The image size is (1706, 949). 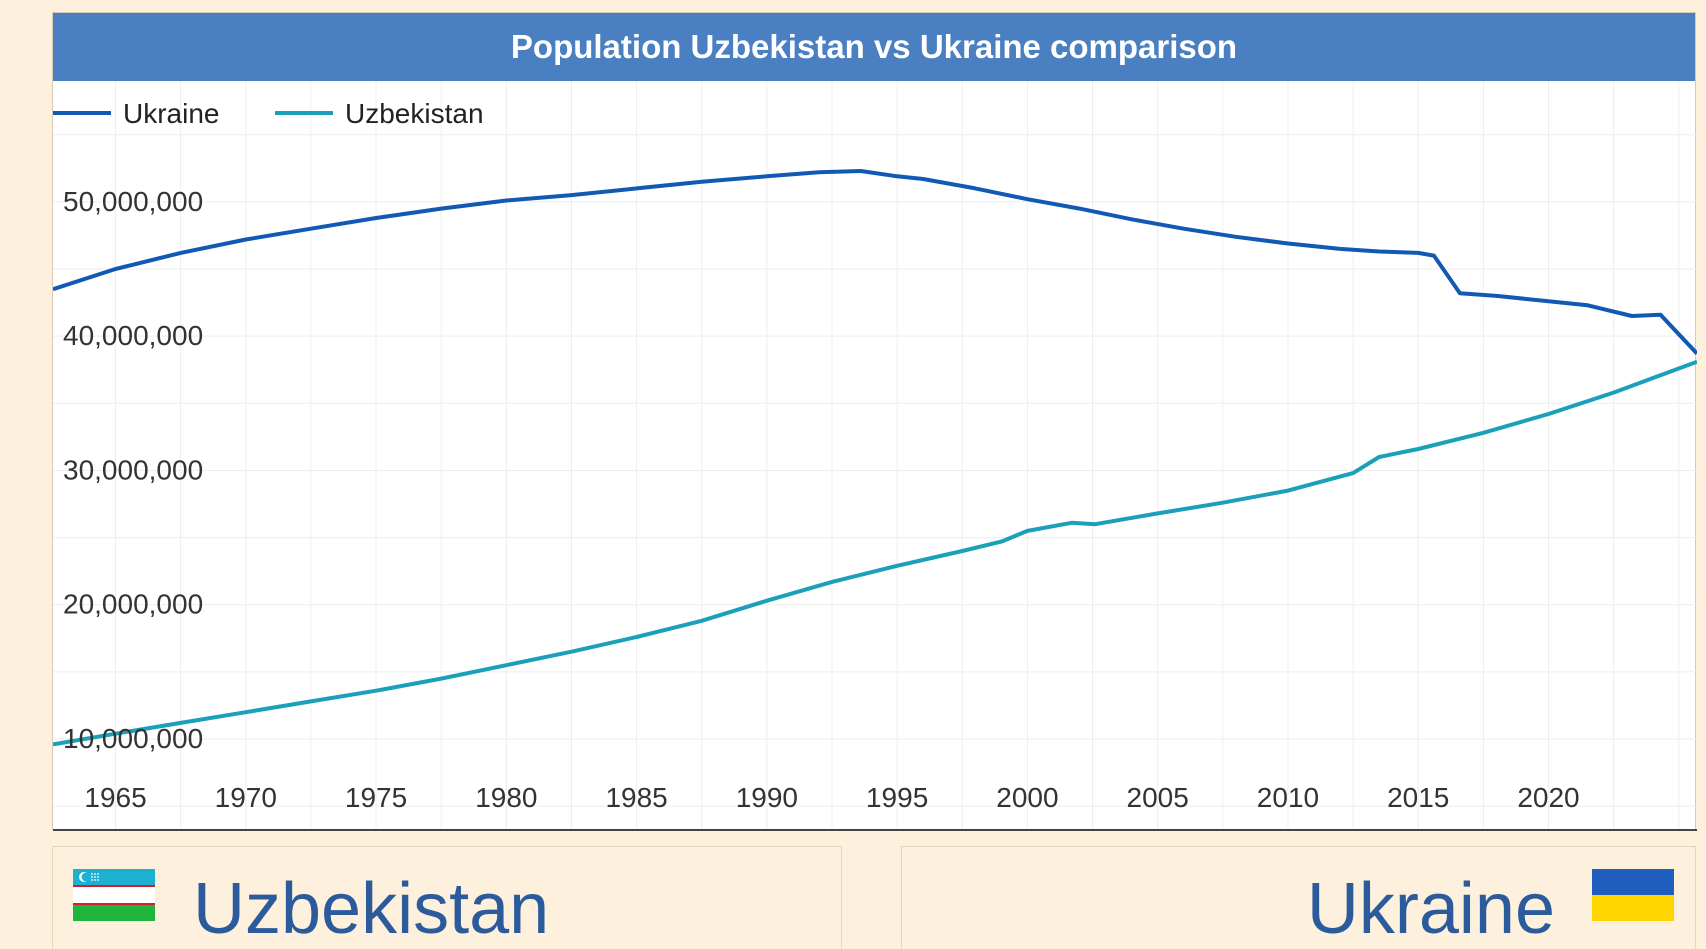 I want to click on x-tick-label: 2010, so click(x=1288, y=797).